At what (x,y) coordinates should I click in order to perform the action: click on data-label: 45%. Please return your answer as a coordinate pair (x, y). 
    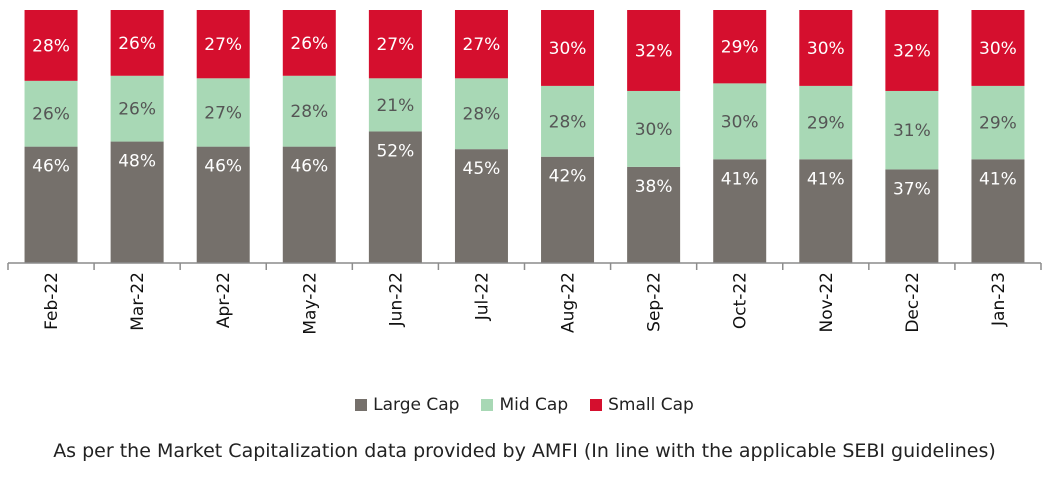
    Looking at the image, I should click on (482, 169).